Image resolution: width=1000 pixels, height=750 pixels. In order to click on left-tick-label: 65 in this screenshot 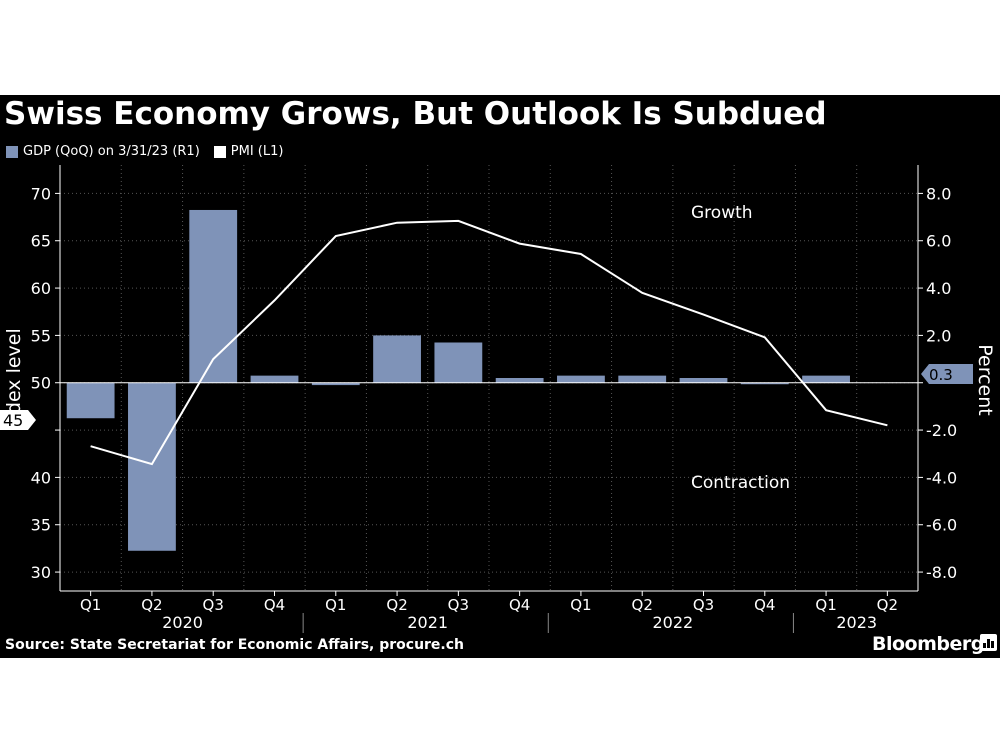, I will do `click(41, 241)`.